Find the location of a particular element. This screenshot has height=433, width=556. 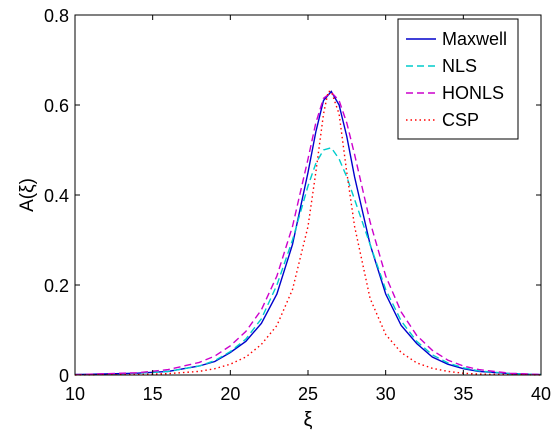

x-tick-label: 10 is located at coordinates (75, 394).